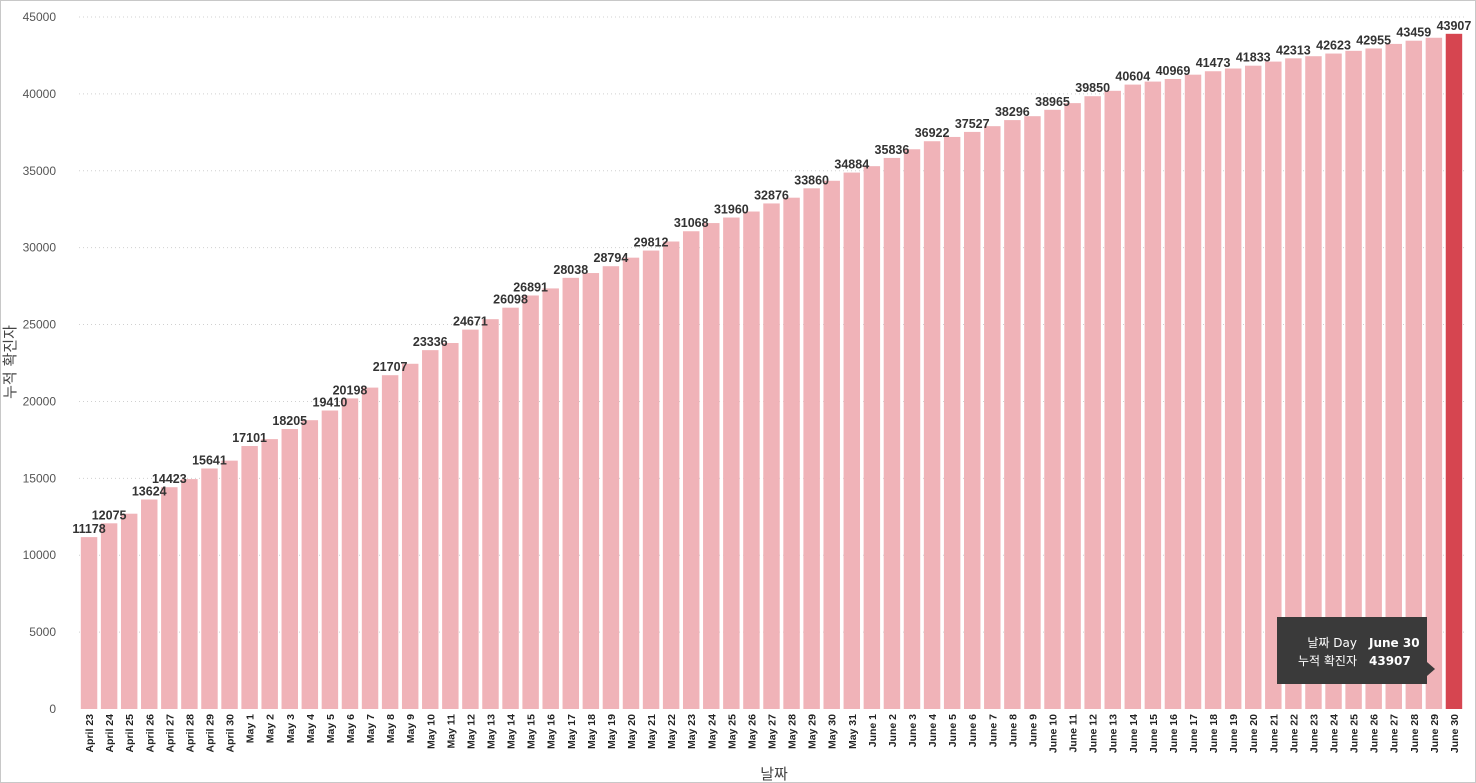 This screenshot has height=783, width=1476. What do you see at coordinates (40, 555) in the screenshot?
I see `y-tick-label: 10000` at bounding box center [40, 555].